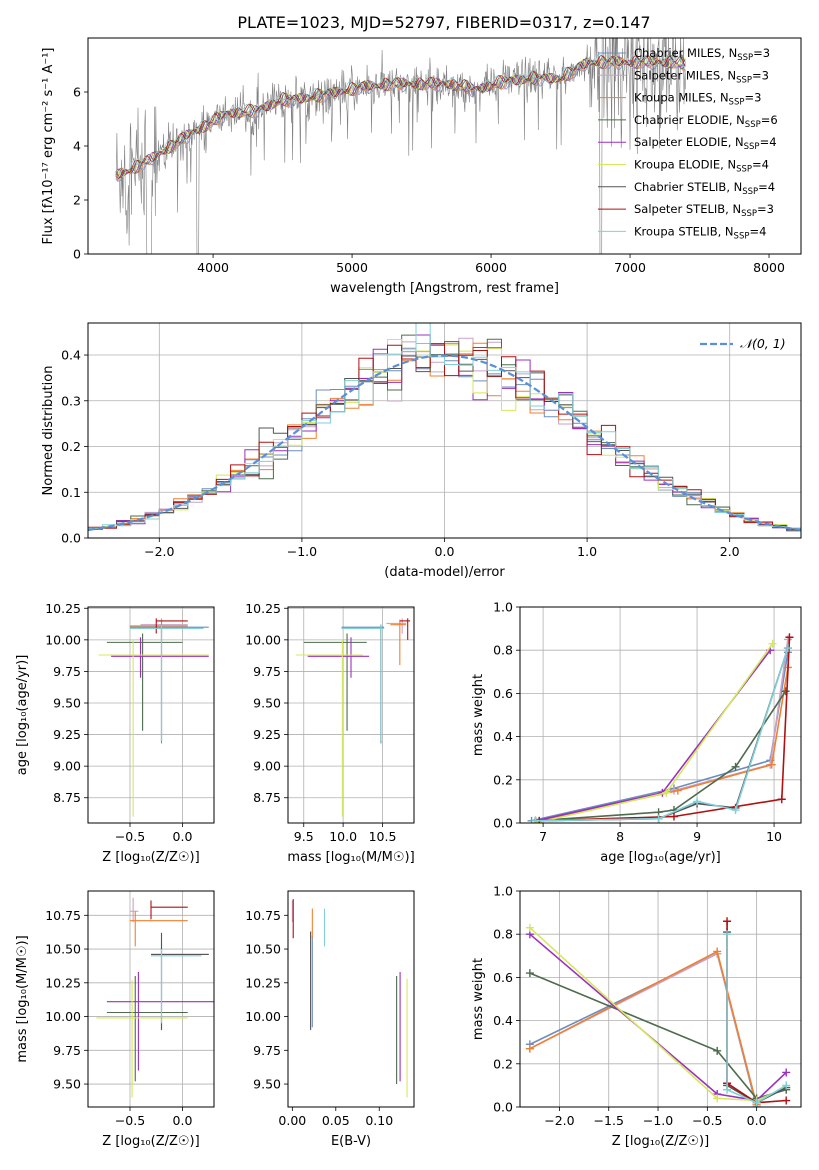  I want to click on legend-label: Kroupa MILES, NSSP=3, so click(697, 99).